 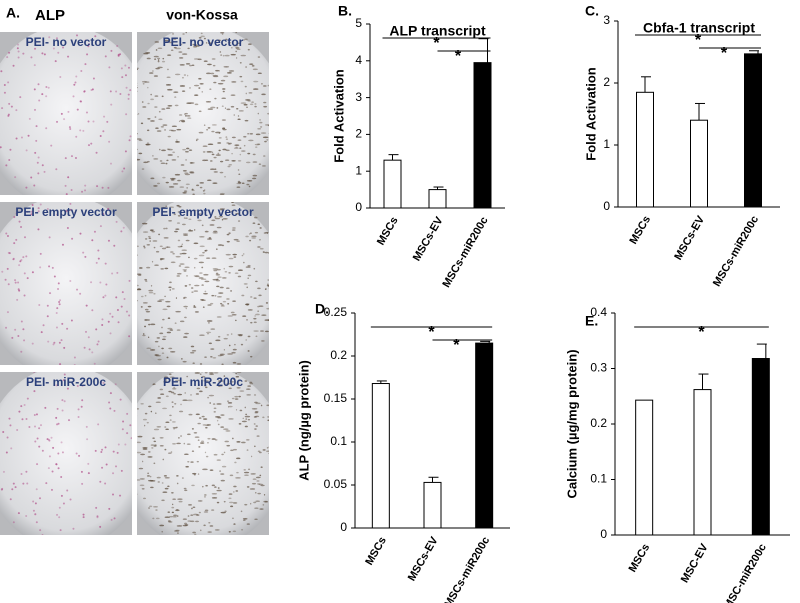 I want to click on well, so click(x=203, y=283).